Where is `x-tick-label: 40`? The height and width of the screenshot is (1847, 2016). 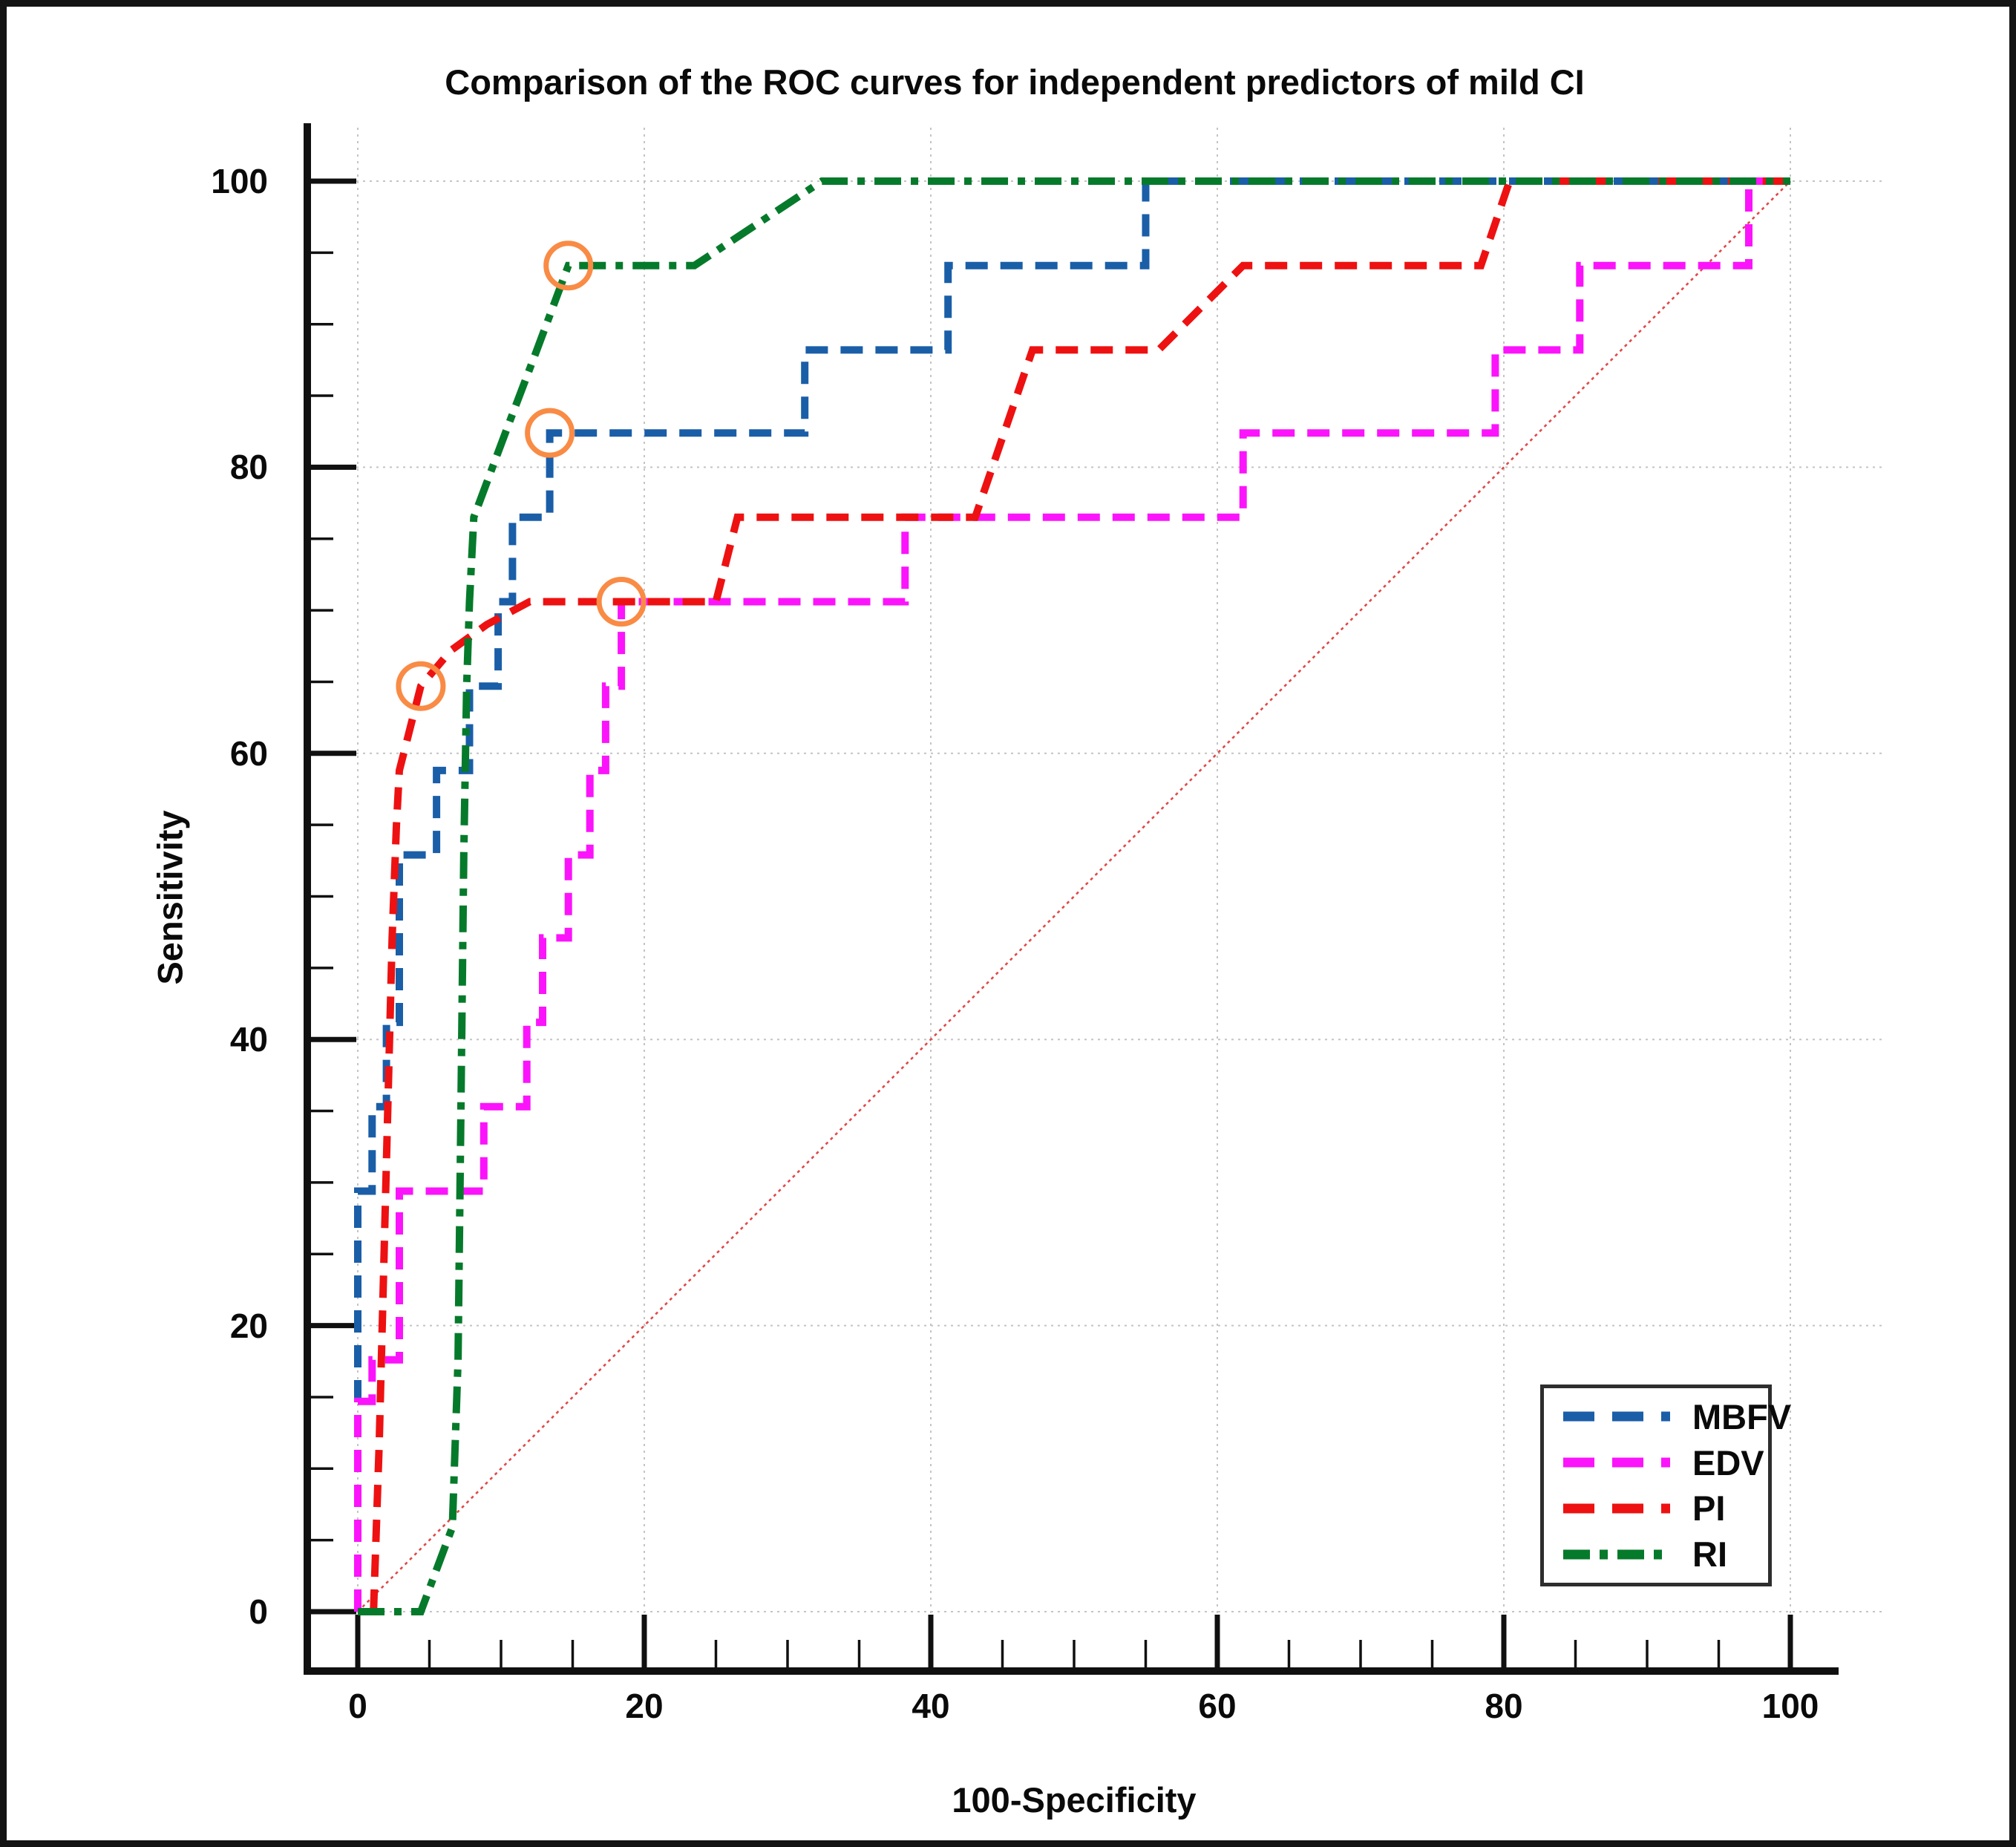 x-tick-label: 40 is located at coordinates (931, 1706).